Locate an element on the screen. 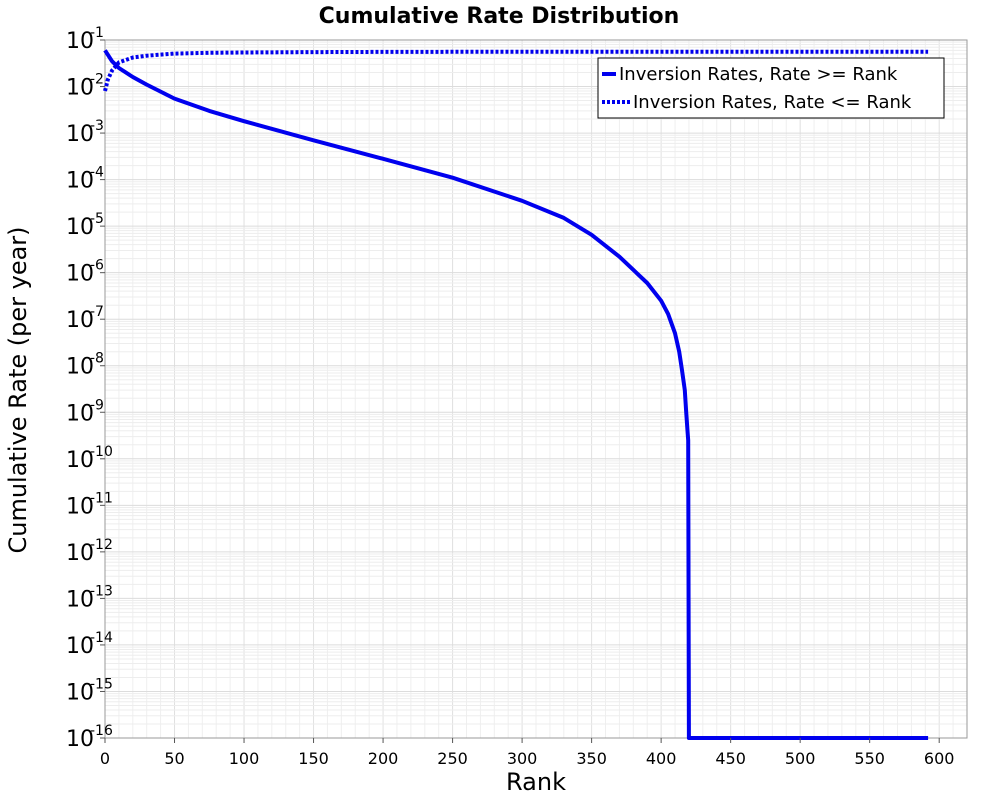 This screenshot has width=1000, height=800. x-tick-label: 450 is located at coordinates (730, 758).